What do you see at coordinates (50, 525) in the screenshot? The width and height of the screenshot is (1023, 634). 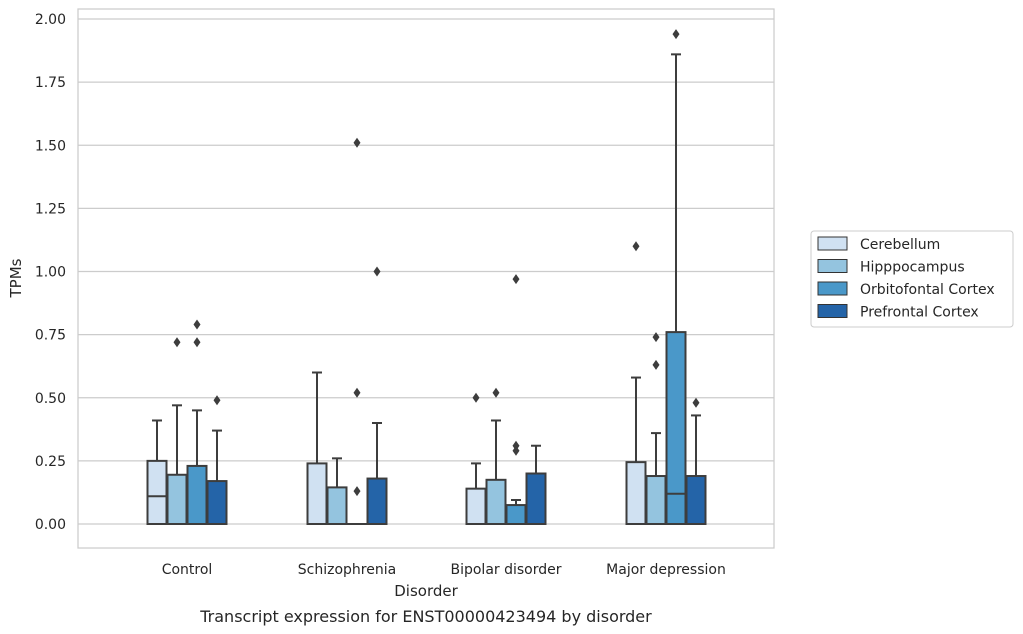 I see `y-tick-label: 0.00` at bounding box center [50, 525].